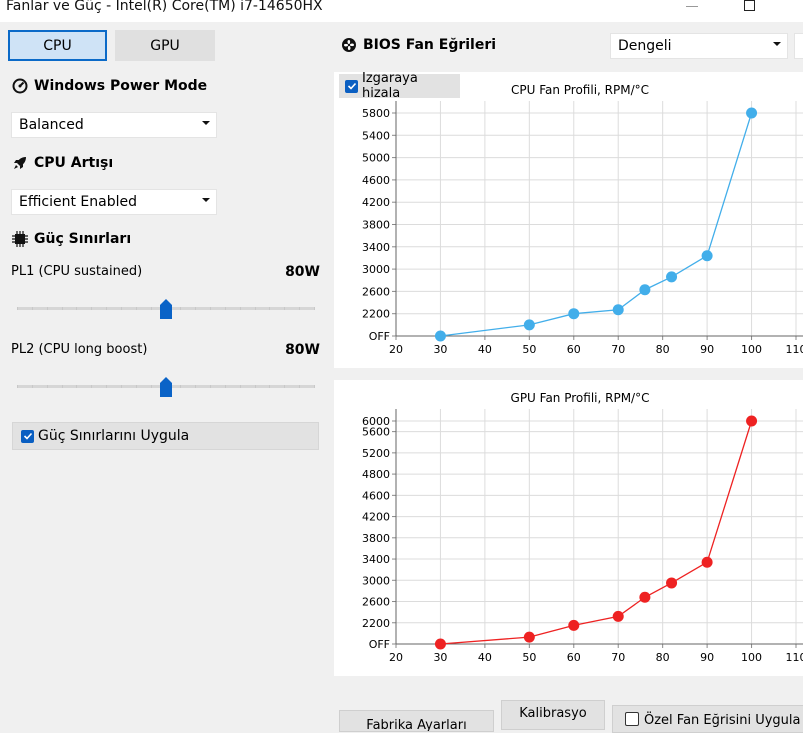 This screenshot has height=733, width=803. I want to click on x-tick-label: 30, so click(440, 349).